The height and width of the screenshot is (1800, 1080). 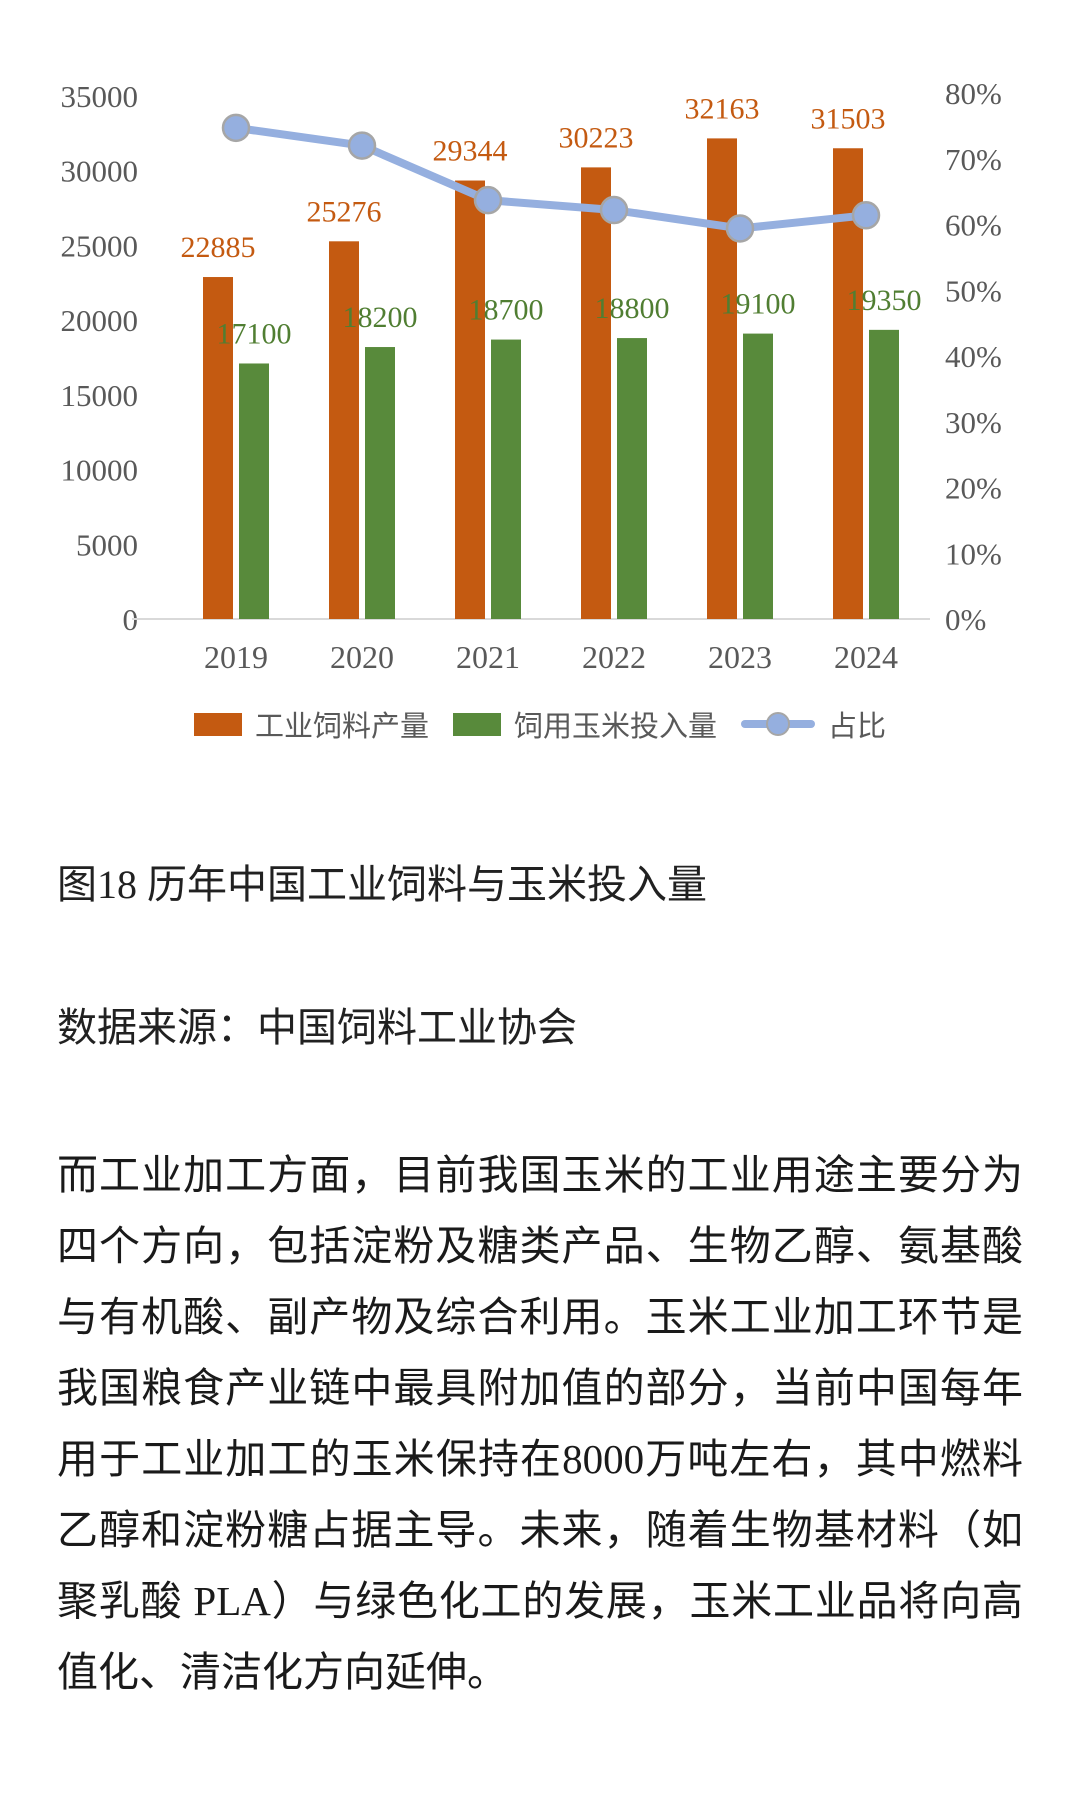 I want to click on legend-item: 工业饲料产量, so click(x=311, y=724).